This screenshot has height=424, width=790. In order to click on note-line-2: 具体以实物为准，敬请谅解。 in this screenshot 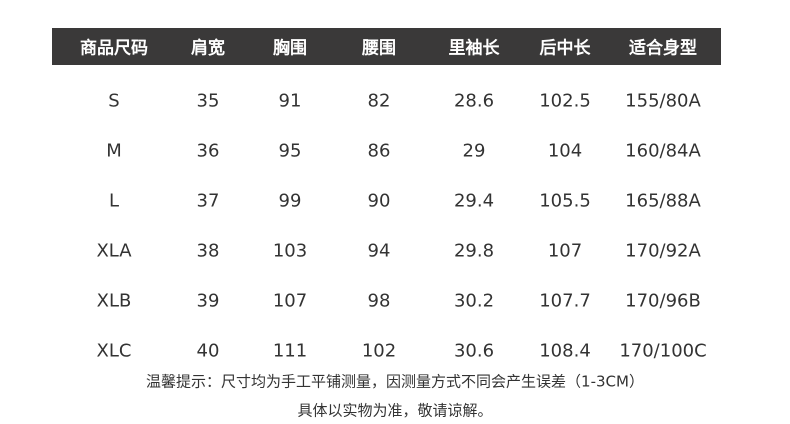, I will do `click(395, 410)`.